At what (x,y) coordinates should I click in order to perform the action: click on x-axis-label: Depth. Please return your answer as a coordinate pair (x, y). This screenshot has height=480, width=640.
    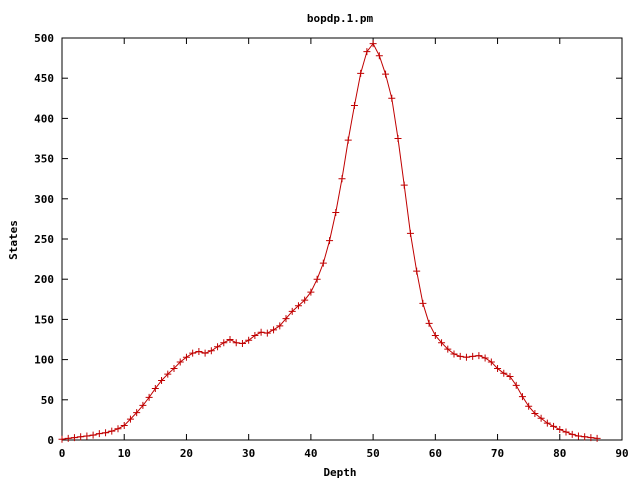
    Looking at the image, I should click on (339, 472).